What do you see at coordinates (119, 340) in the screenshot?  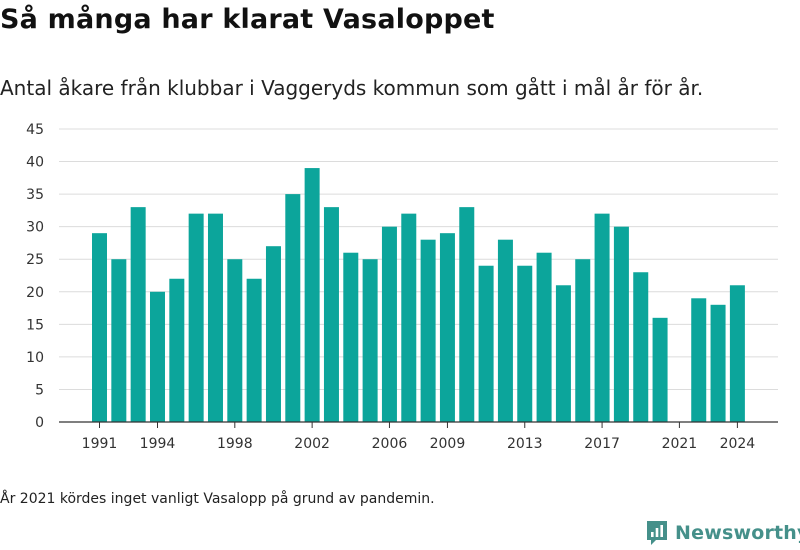 I see `bar-1992` at bounding box center [119, 340].